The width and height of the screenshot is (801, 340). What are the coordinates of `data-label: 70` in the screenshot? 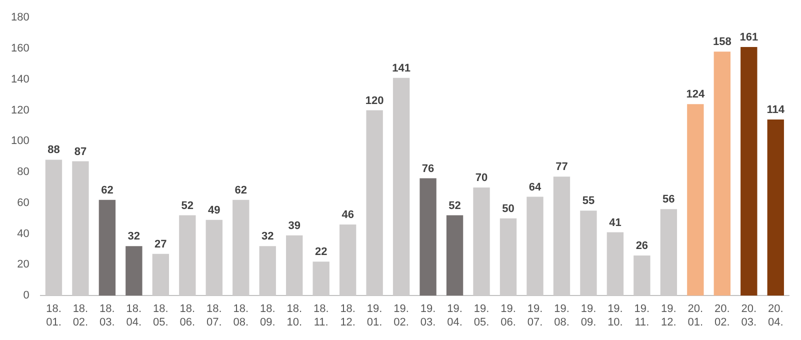 It's located at (481, 178).